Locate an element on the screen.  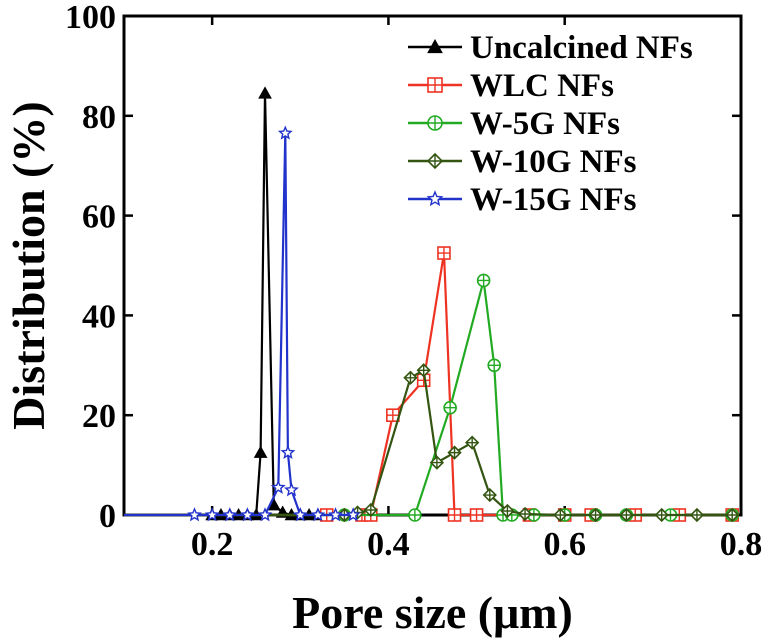
legend-item: WLC NFs is located at coordinates (511, 86).